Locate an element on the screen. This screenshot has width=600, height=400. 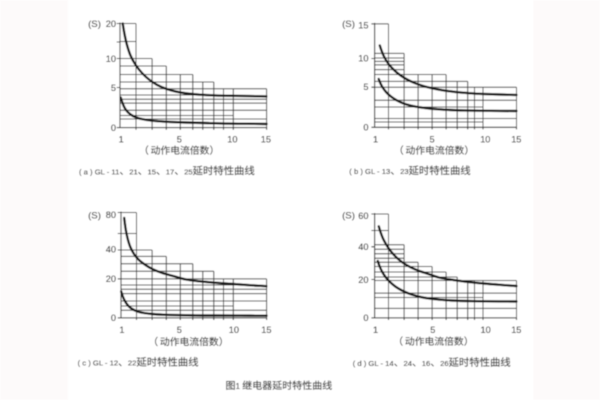
svg-text: 26 is located at coordinates (444, 363).